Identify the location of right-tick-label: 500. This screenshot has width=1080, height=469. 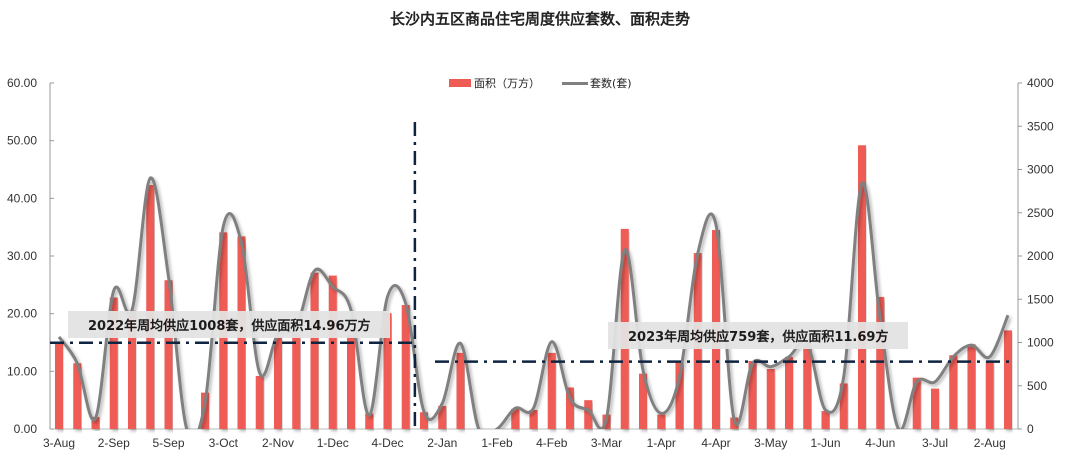
(1037, 386).